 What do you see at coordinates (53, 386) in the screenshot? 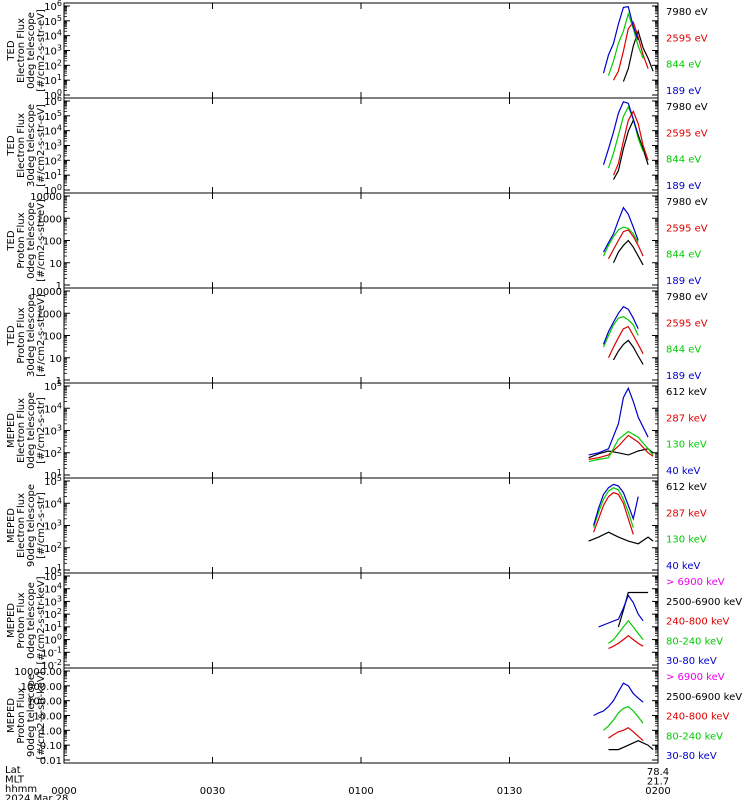
I see `y-tick-label: 10⁵` at bounding box center [53, 386].